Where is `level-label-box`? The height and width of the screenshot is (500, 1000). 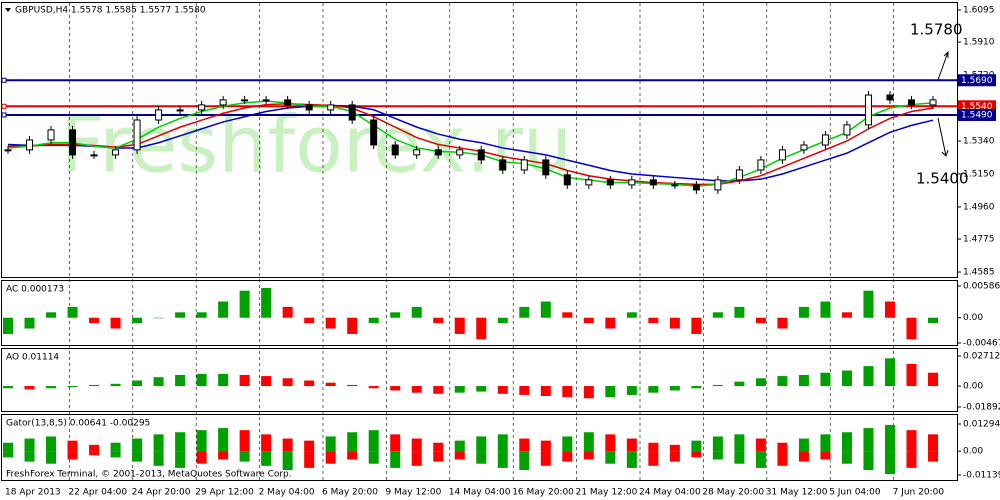
level-label-box is located at coordinates (977, 114).